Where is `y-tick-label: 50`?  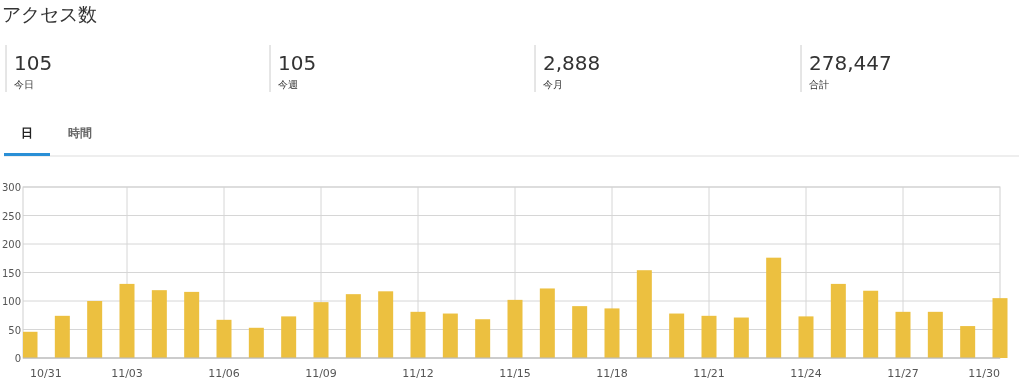 y-tick-label: 50 is located at coordinates (14, 330).